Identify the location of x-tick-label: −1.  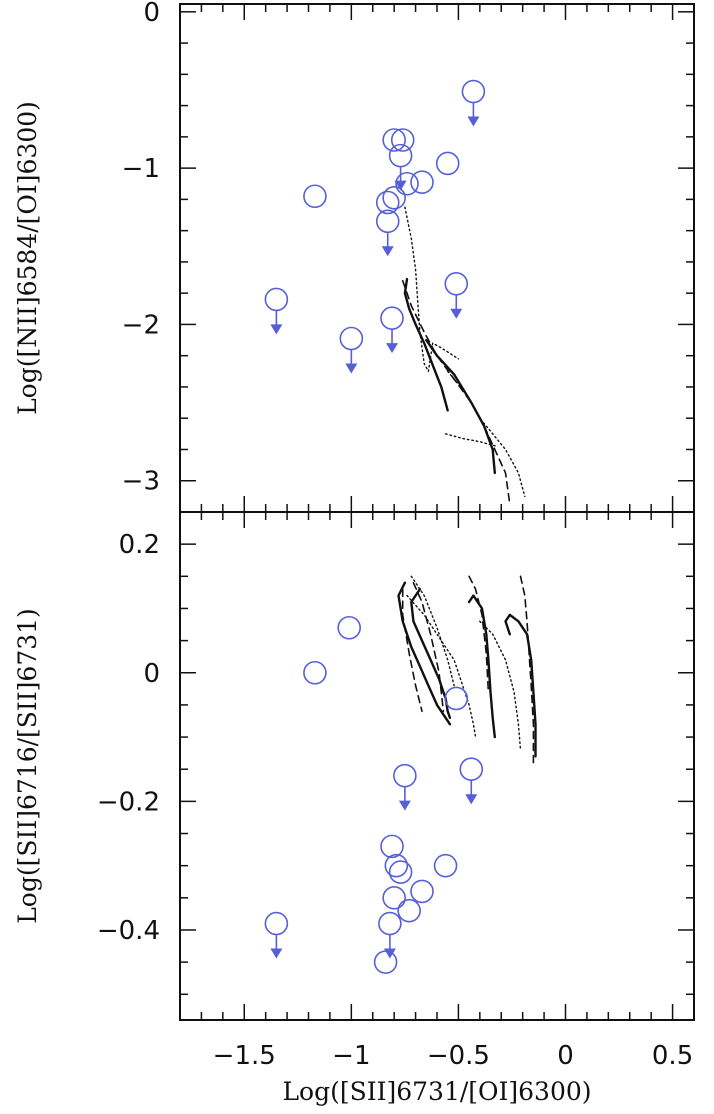
(351, 1056).